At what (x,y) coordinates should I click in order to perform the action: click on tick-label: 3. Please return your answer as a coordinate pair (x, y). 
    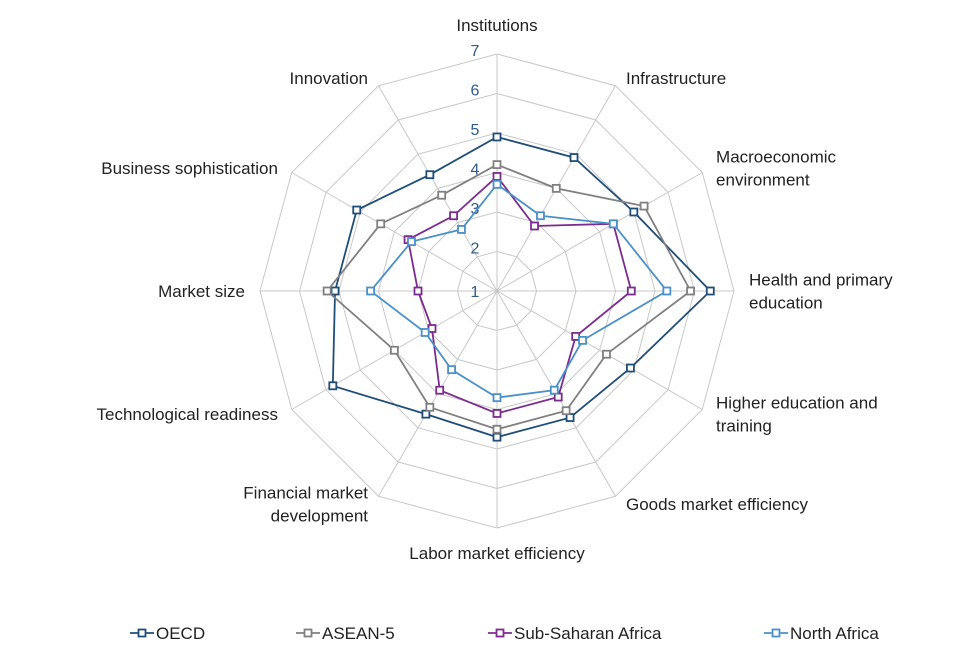
    Looking at the image, I should click on (475, 209).